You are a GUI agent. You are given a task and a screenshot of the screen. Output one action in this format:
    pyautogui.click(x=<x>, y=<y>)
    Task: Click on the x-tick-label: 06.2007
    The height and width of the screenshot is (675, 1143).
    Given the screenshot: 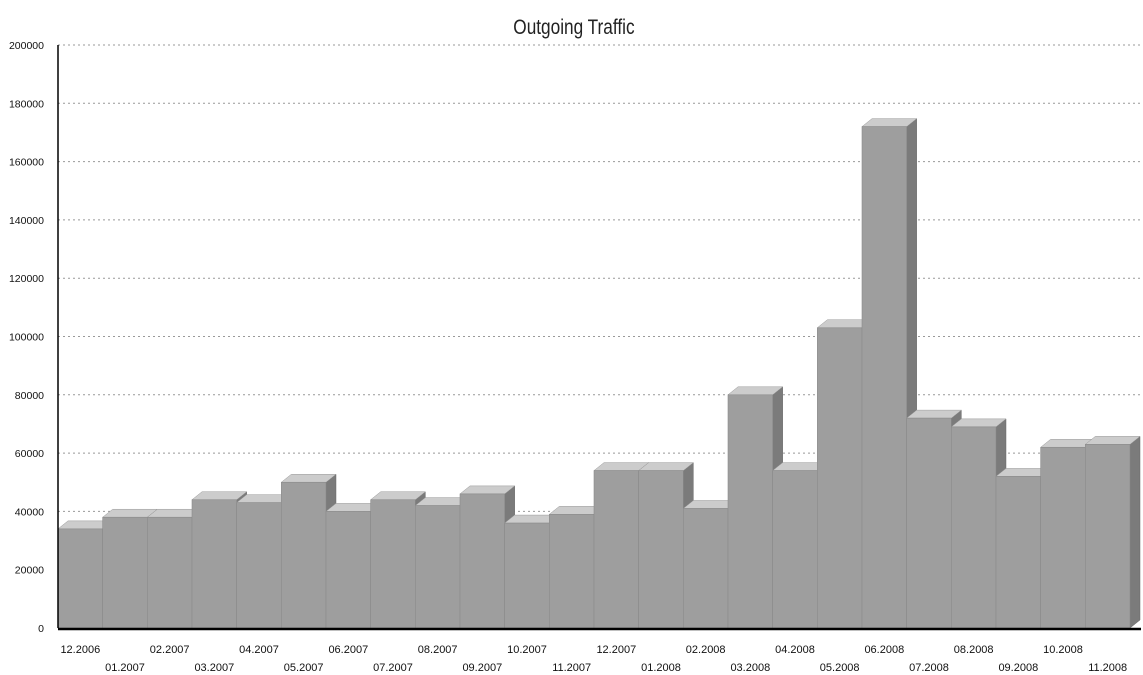 What is the action you would take?
    pyautogui.click(x=348, y=650)
    